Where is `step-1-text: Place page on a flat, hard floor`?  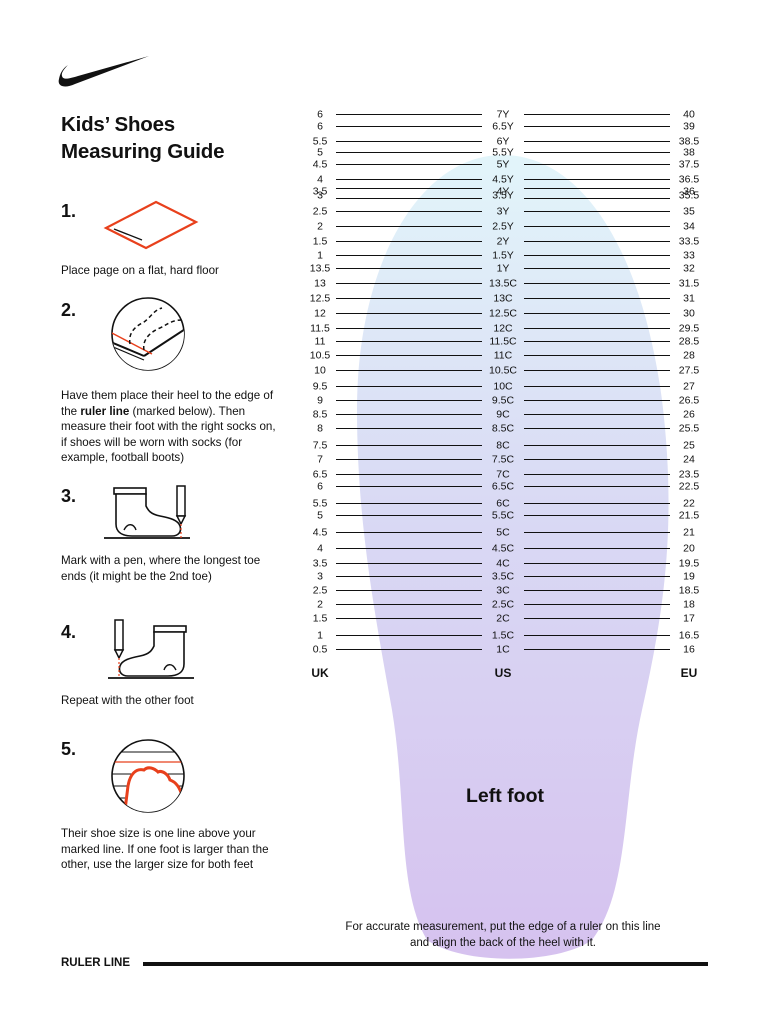 step-1-text: Place page on a flat, hard floor is located at coordinates (140, 270).